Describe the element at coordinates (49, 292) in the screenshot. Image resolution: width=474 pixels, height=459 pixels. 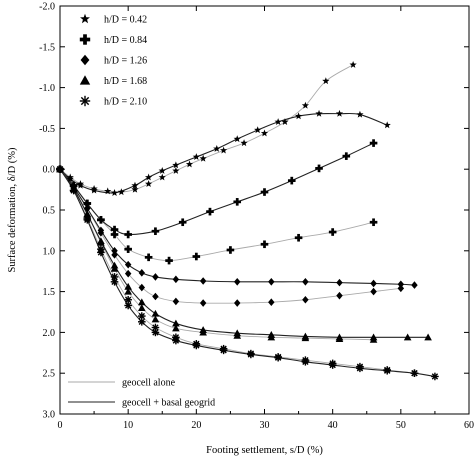
I see `y-tick-label: 1.5` at that location.